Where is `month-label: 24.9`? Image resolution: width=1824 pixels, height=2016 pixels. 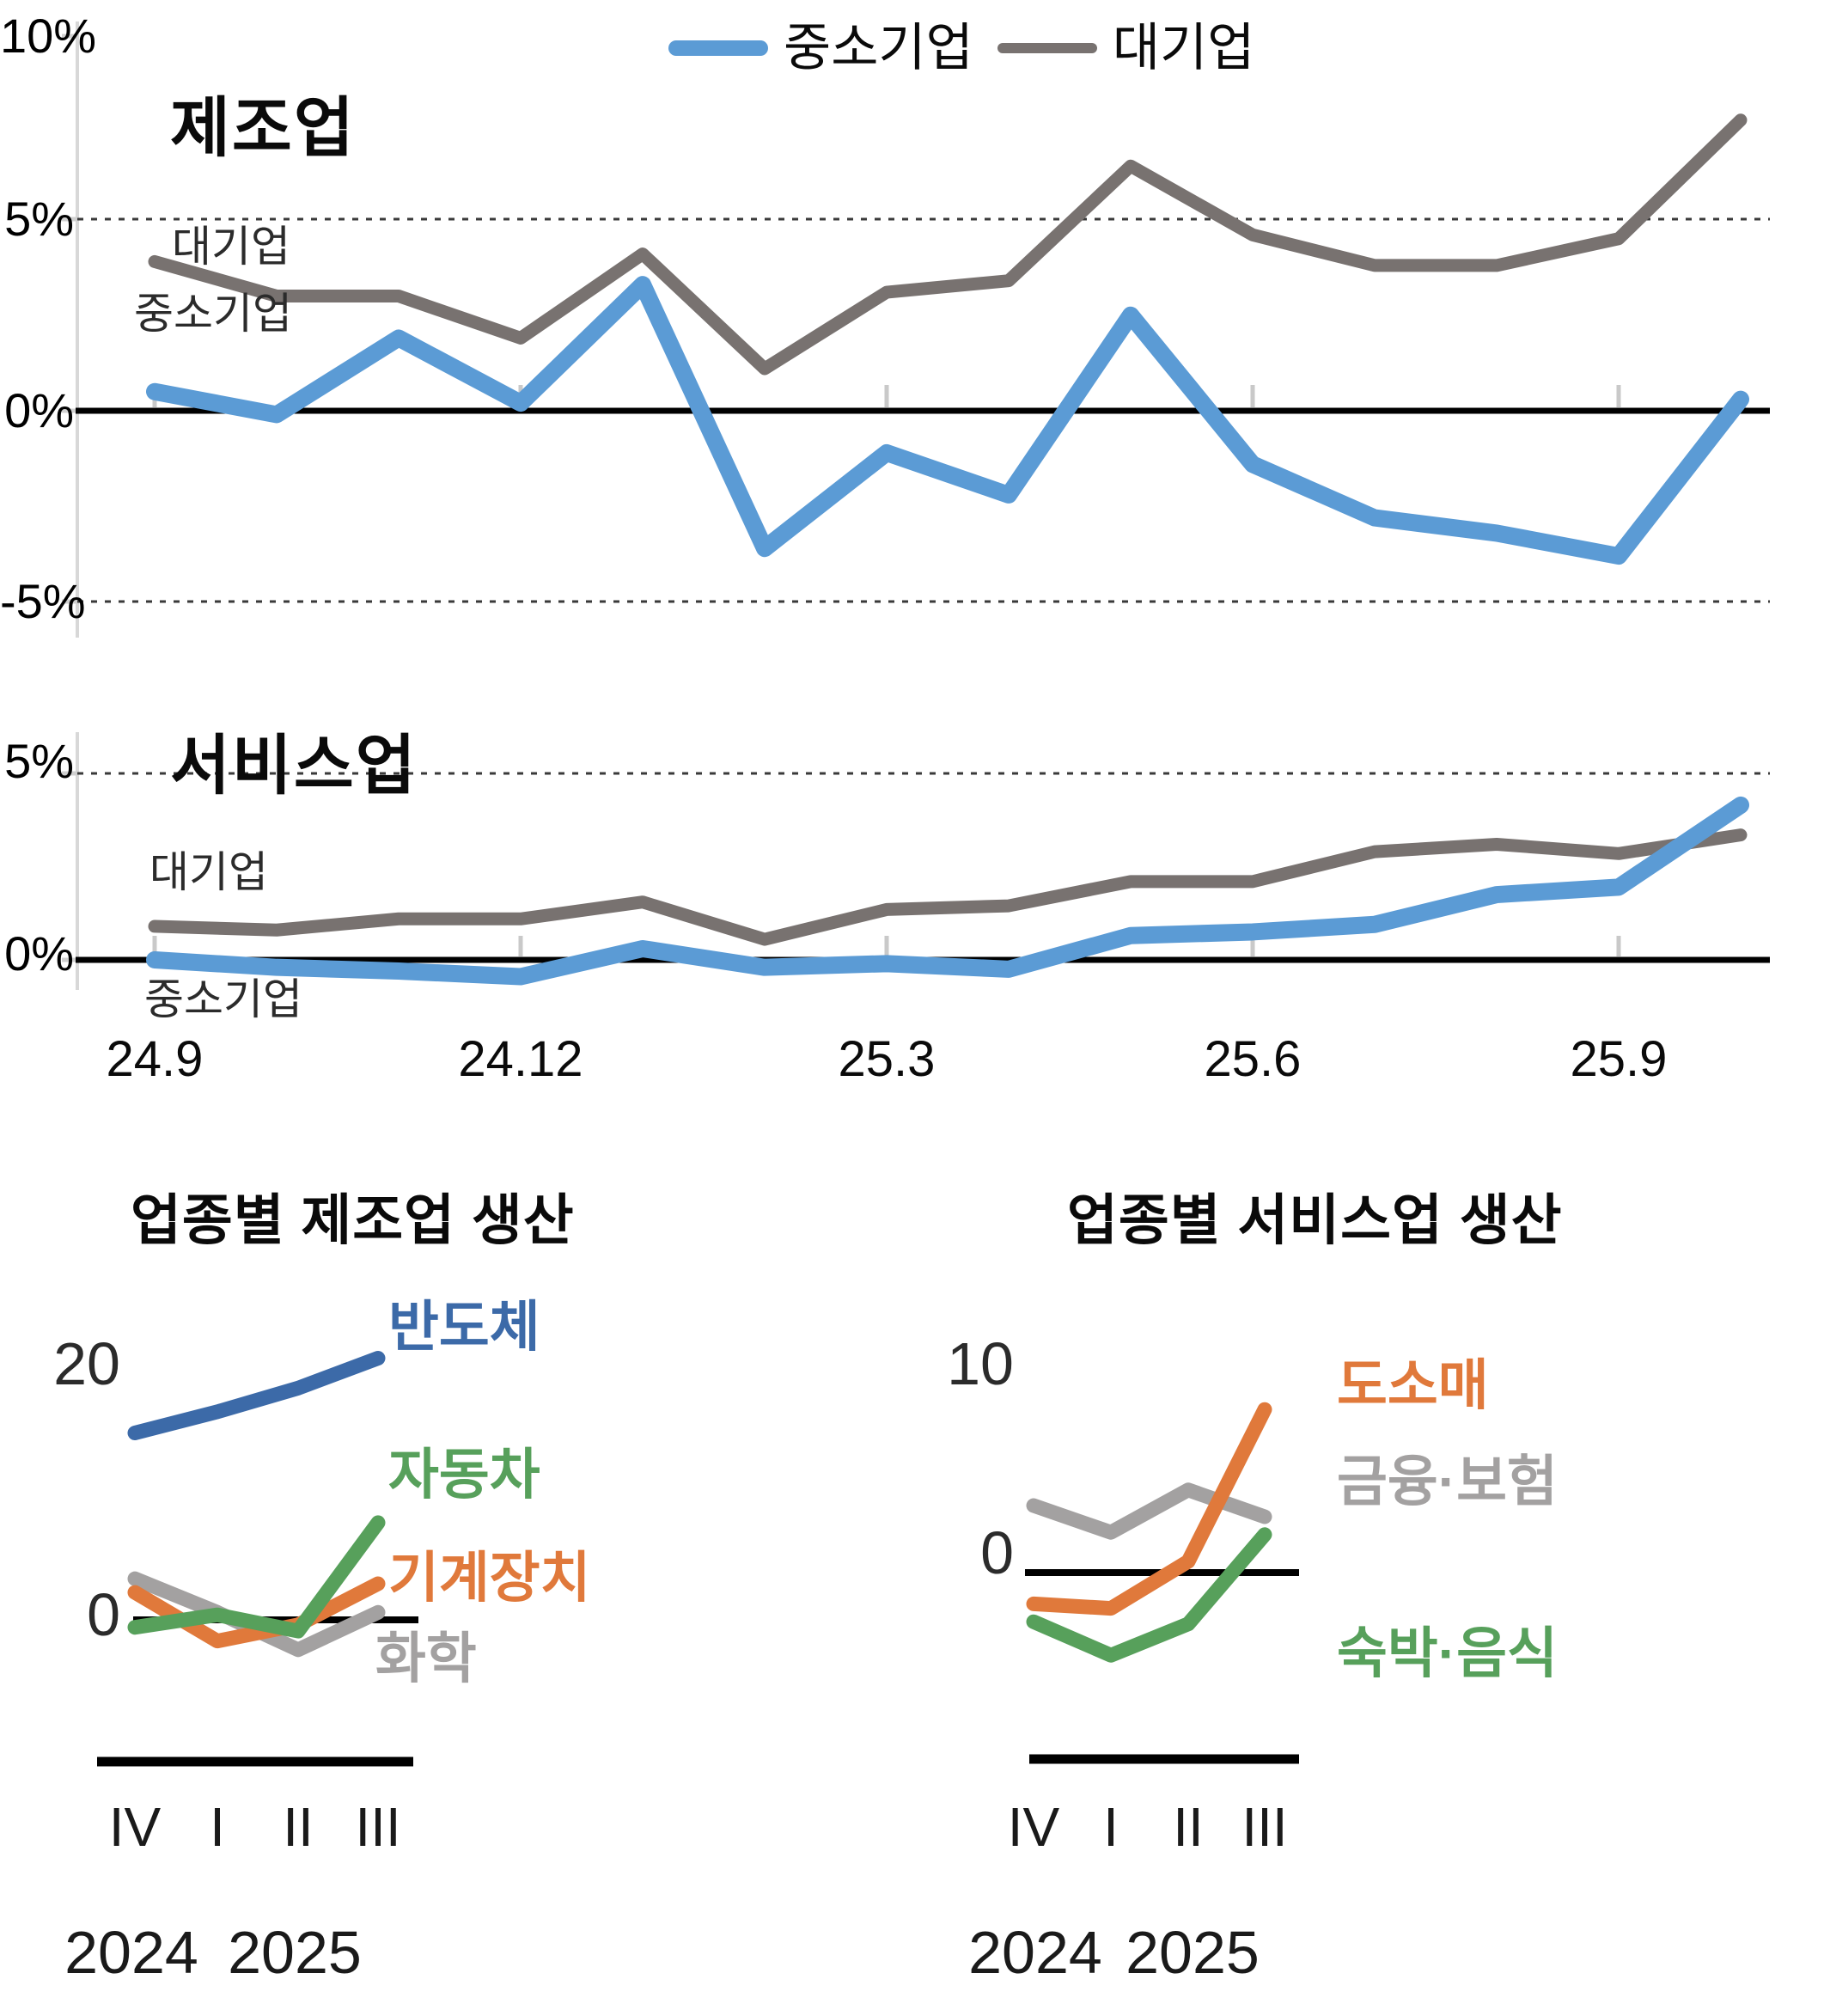
month-label: 24.9 is located at coordinates (155, 1059).